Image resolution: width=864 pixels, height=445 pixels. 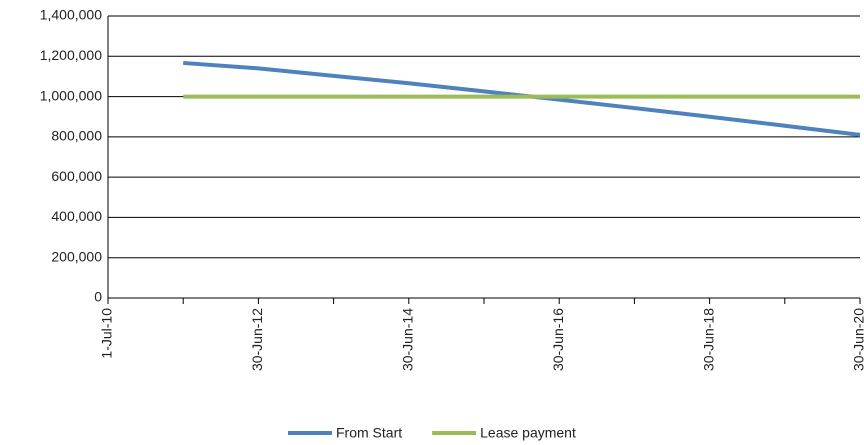 I want to click on y-tick-label: 200,000, so click(x=76, y=256).